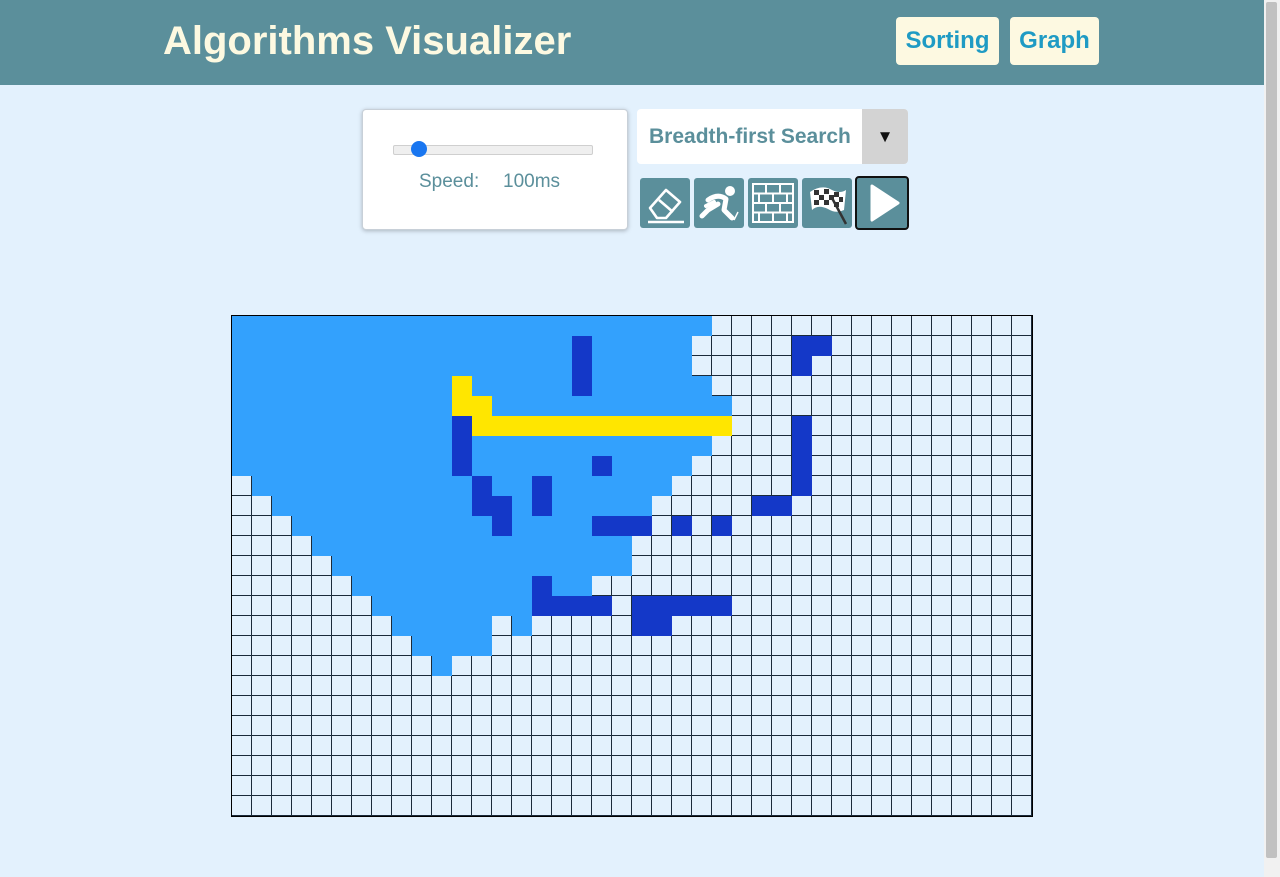 The image size is (1280, 877). I want to click on nav-graph-button: Graph, so click(1054, 41).